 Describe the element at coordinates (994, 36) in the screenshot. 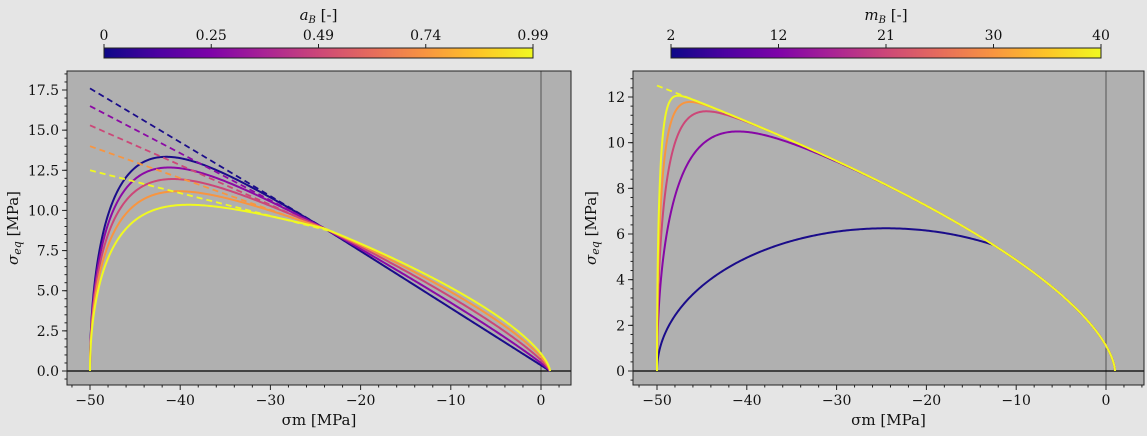

I see `colorbar-tick-label: 30` at that location.